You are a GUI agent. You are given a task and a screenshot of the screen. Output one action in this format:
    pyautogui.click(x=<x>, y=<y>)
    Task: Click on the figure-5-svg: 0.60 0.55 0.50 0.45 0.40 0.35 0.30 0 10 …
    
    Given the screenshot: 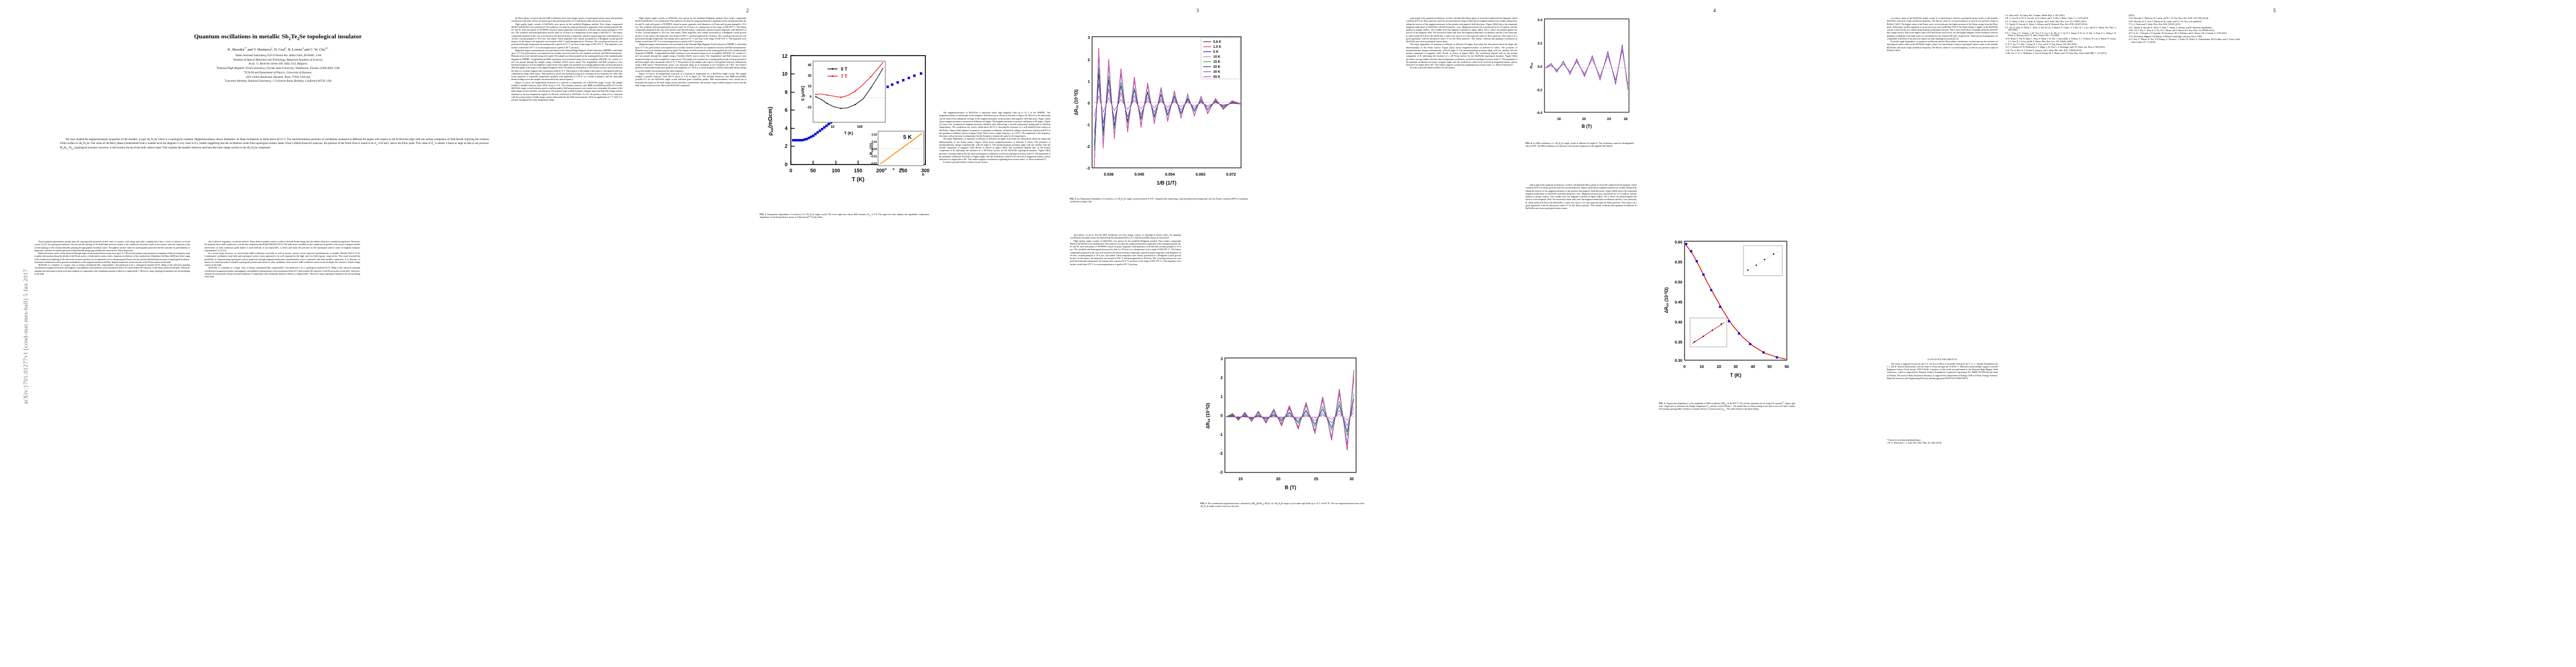 What is the action you would take?
    pyautogui.click(x=1726, y=309)
    